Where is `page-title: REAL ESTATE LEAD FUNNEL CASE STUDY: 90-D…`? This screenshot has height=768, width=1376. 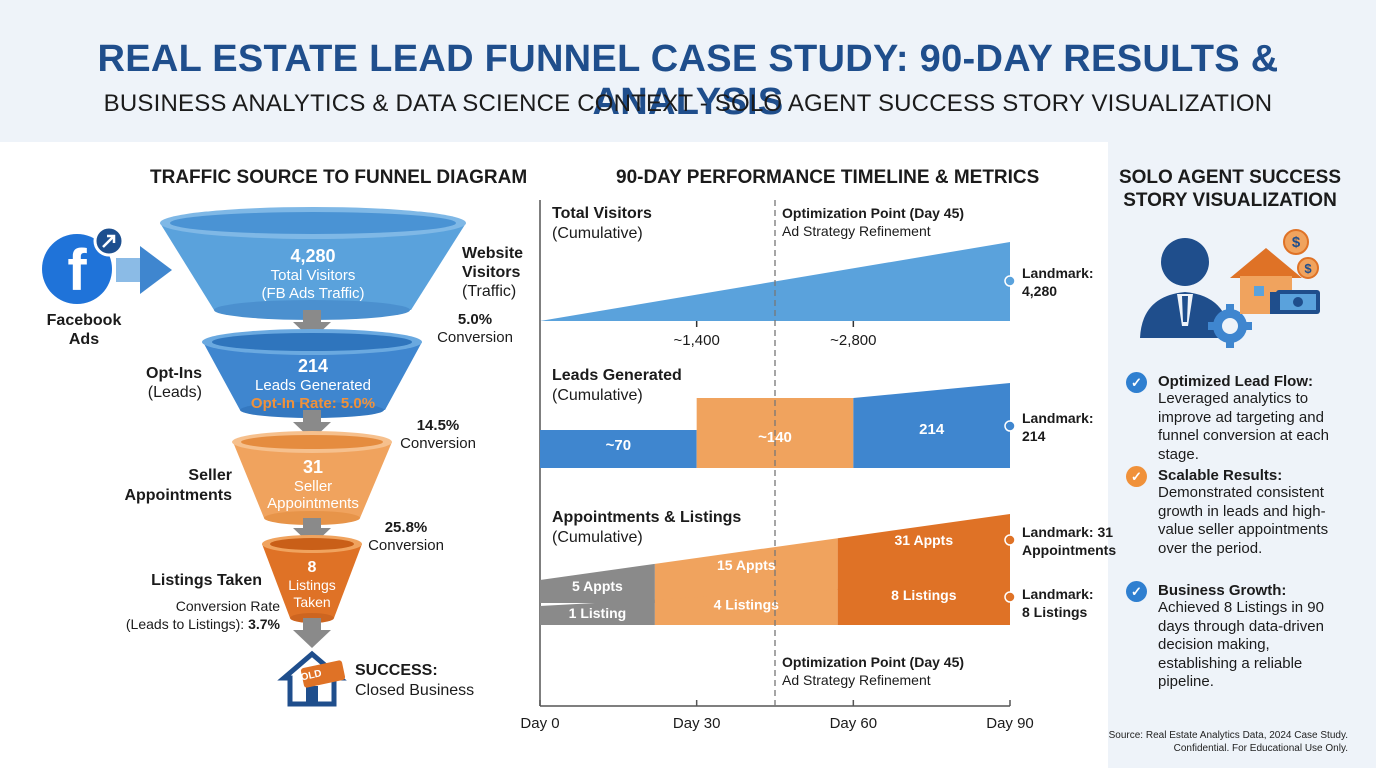
page-title: REAL ESTATE LEAD FUNNEL CASE STUDY: 90-D… is located at coordinates (688, 80).